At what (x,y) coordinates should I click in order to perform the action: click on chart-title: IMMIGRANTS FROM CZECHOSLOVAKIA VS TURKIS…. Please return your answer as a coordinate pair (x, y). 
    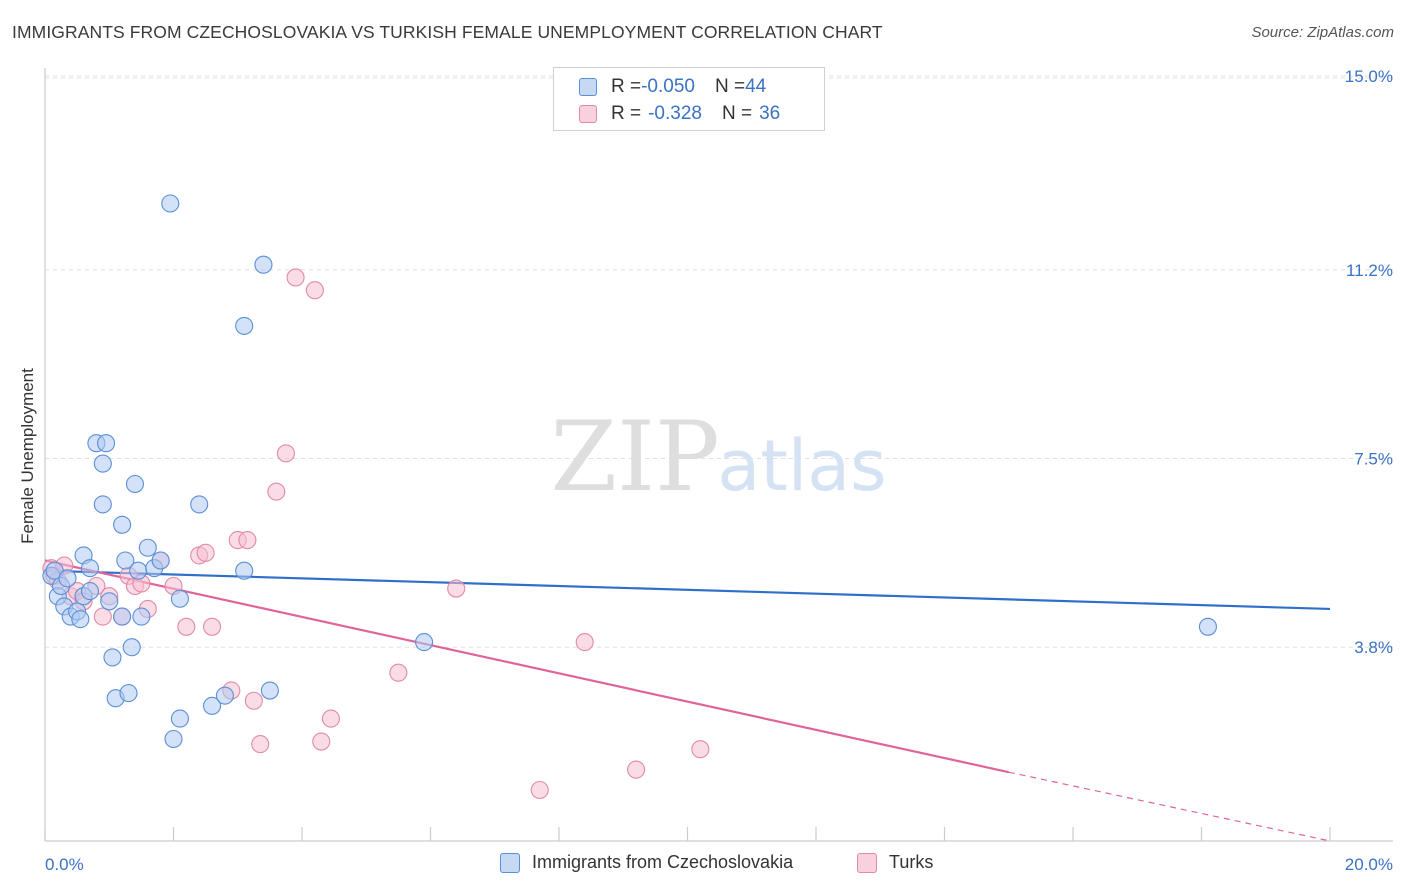
    Looking at the image, I should click on (447, 32).